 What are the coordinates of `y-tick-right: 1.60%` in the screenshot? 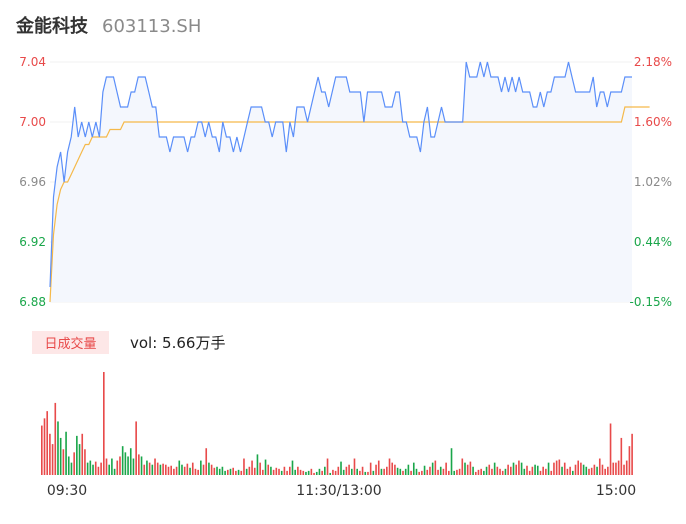 It's located at (653, 122).